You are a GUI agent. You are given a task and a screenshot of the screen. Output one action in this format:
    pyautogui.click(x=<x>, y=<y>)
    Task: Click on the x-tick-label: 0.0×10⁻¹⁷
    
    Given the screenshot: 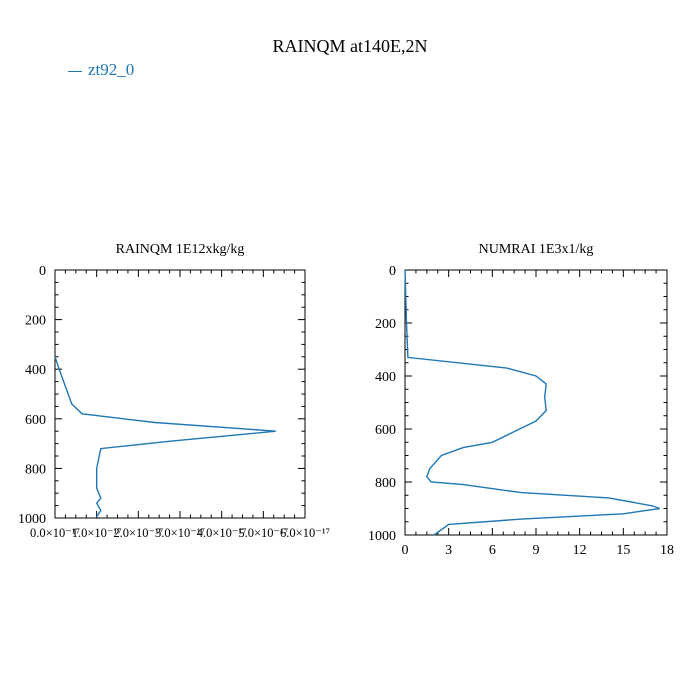 What is the action you would take?
    pyautogui.click(x=55, y=533)
    